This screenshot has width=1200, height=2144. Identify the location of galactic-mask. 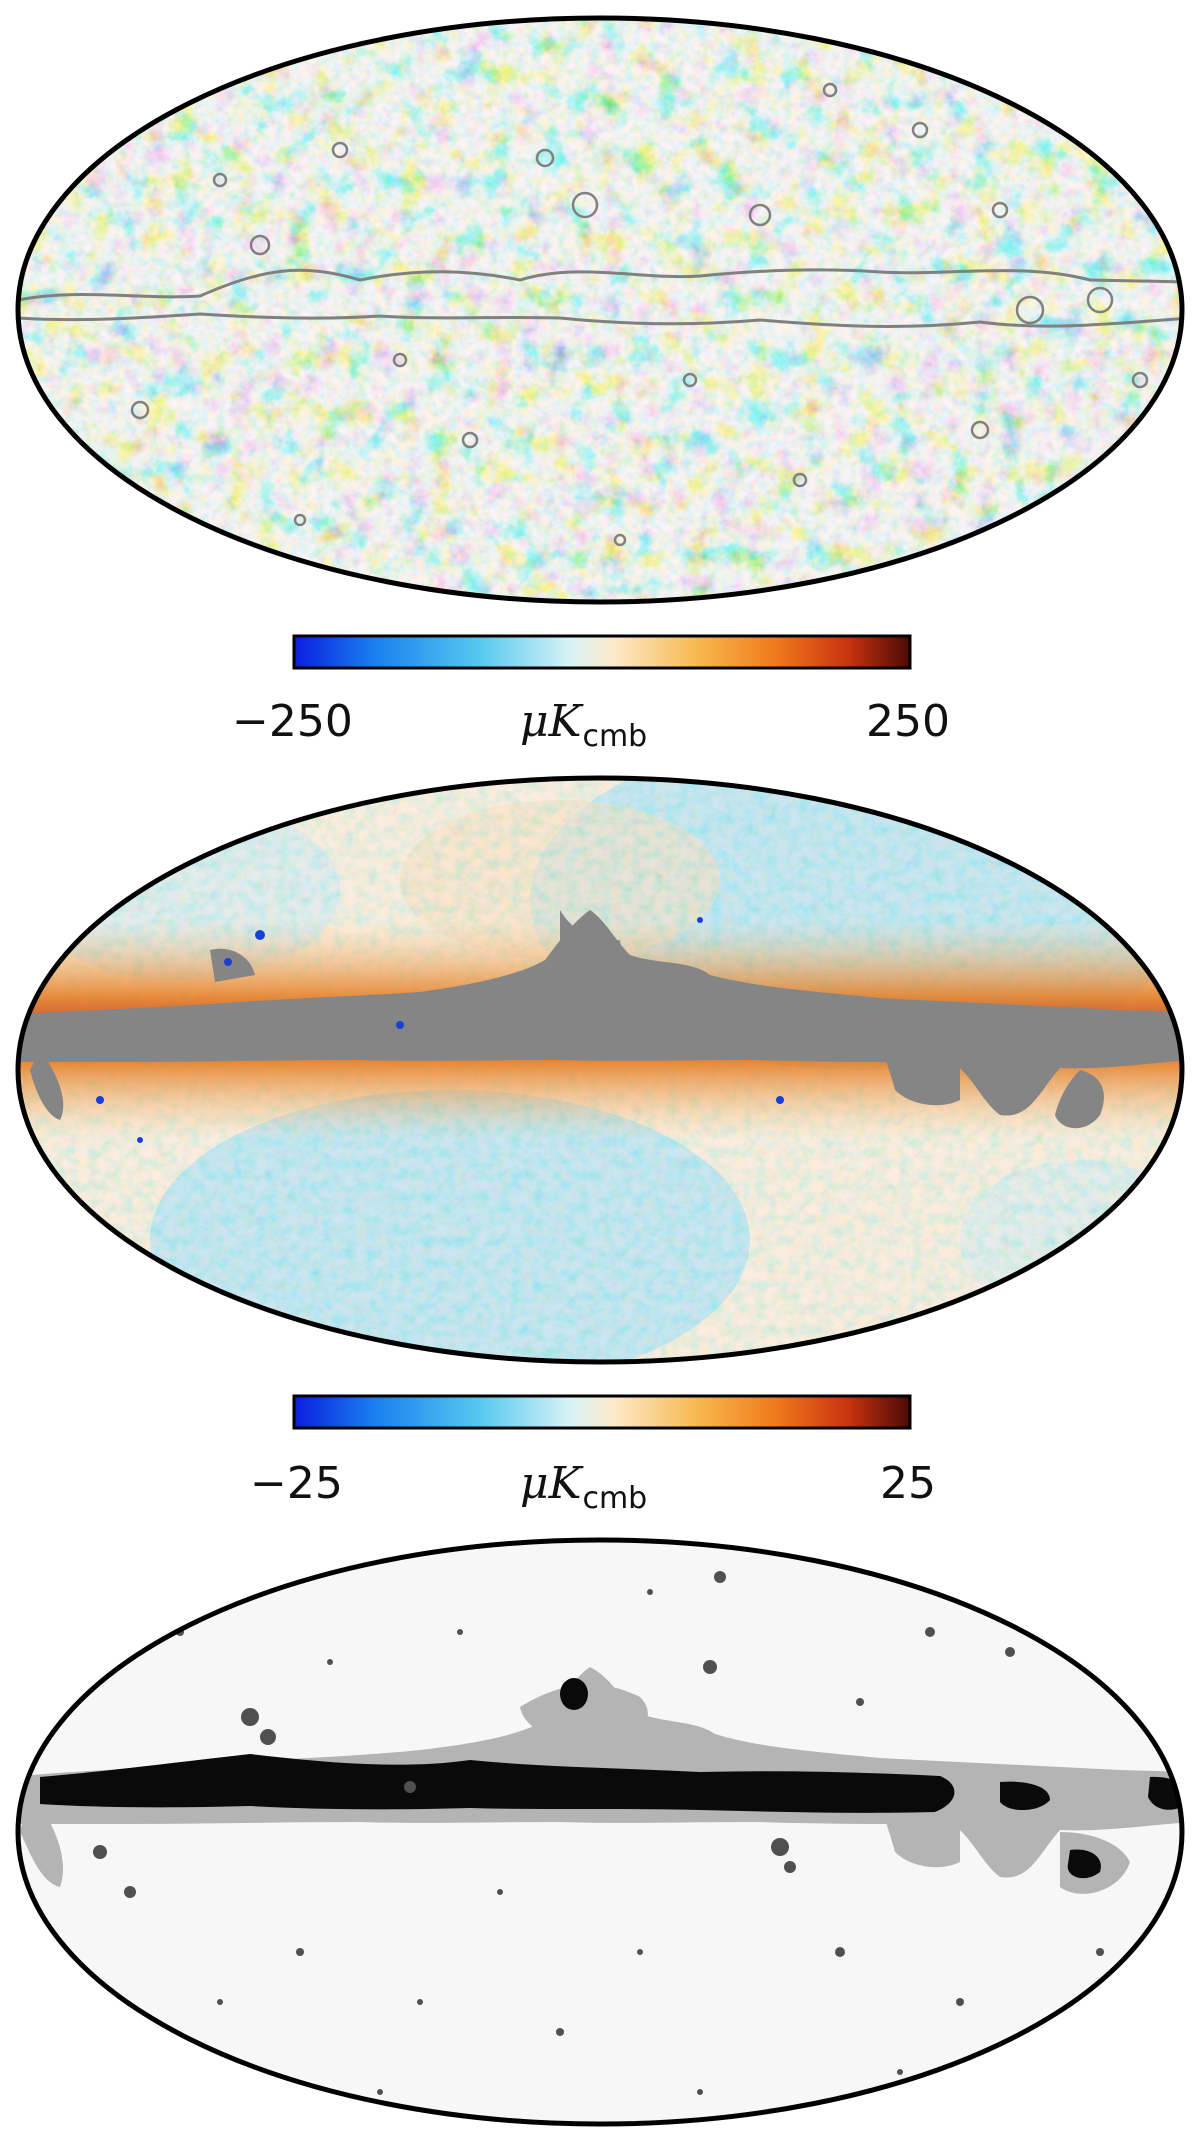
(600, 1013).